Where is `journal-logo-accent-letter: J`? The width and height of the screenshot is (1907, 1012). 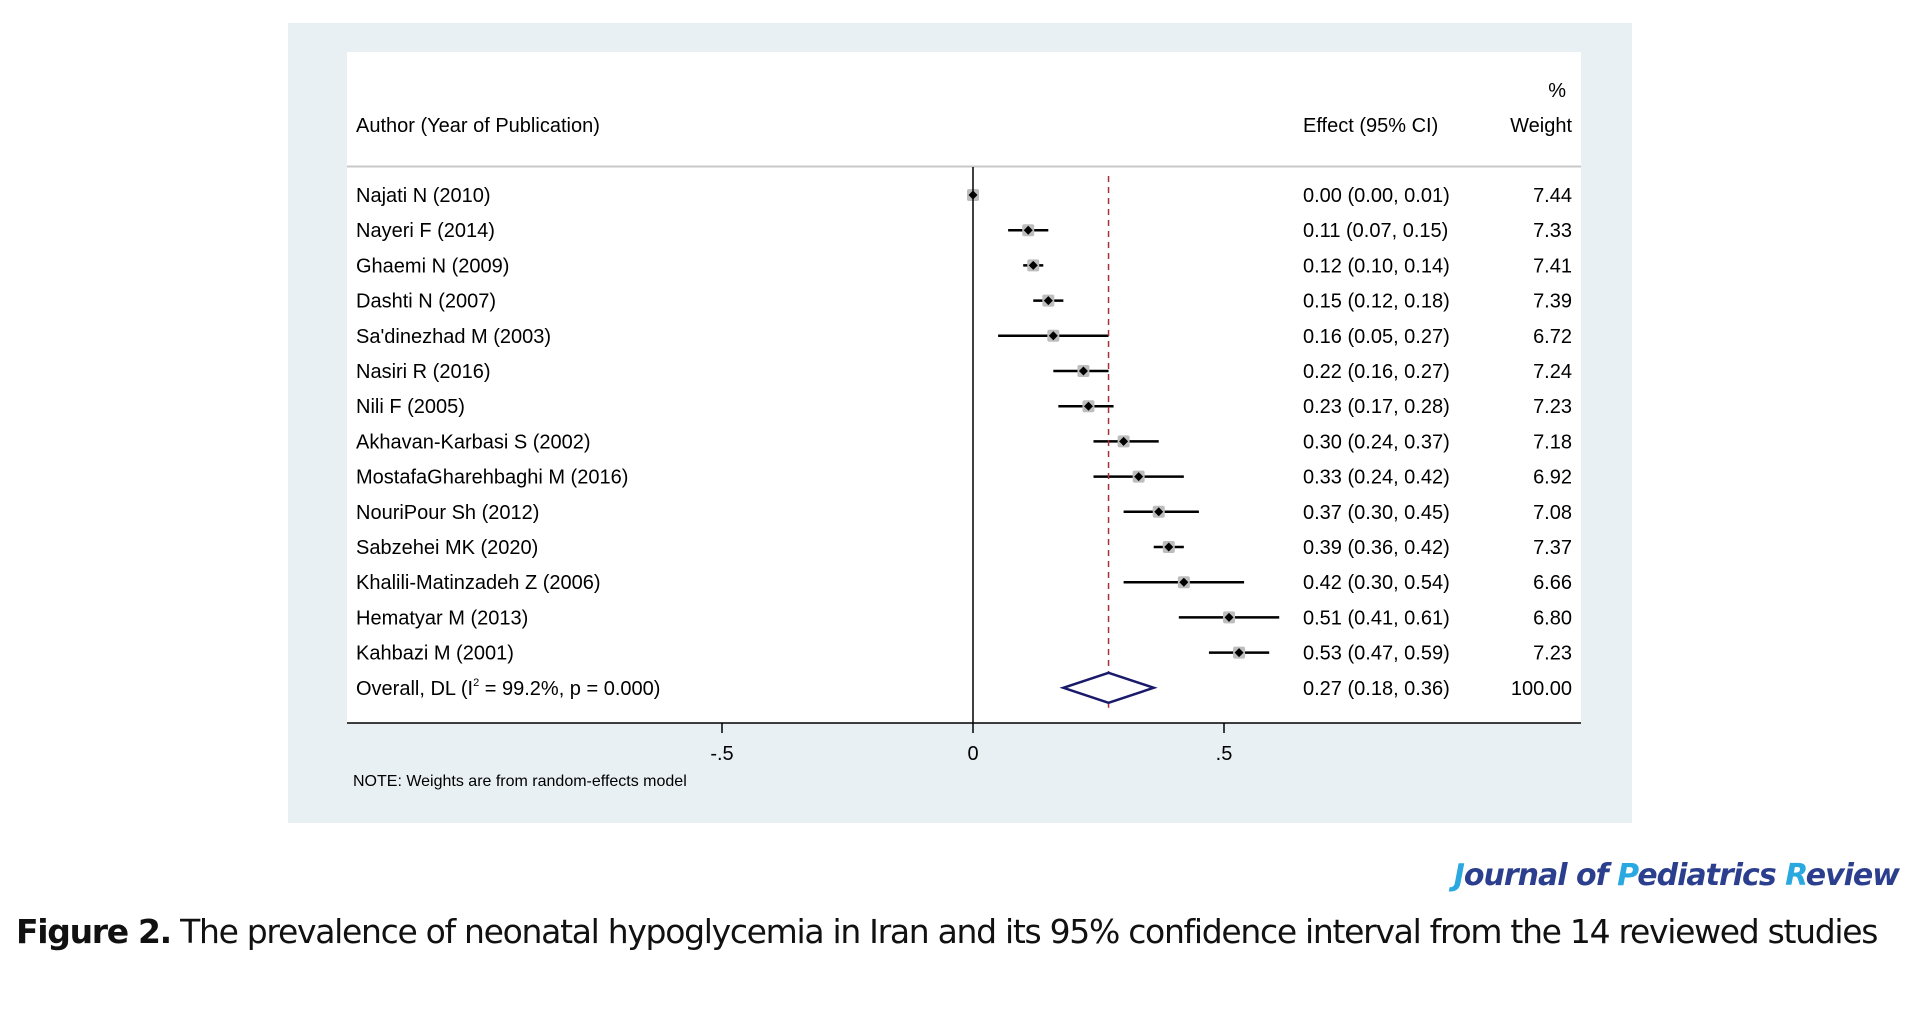 journal-logo-accent-letter: J is located at coordinates (1459, 875).